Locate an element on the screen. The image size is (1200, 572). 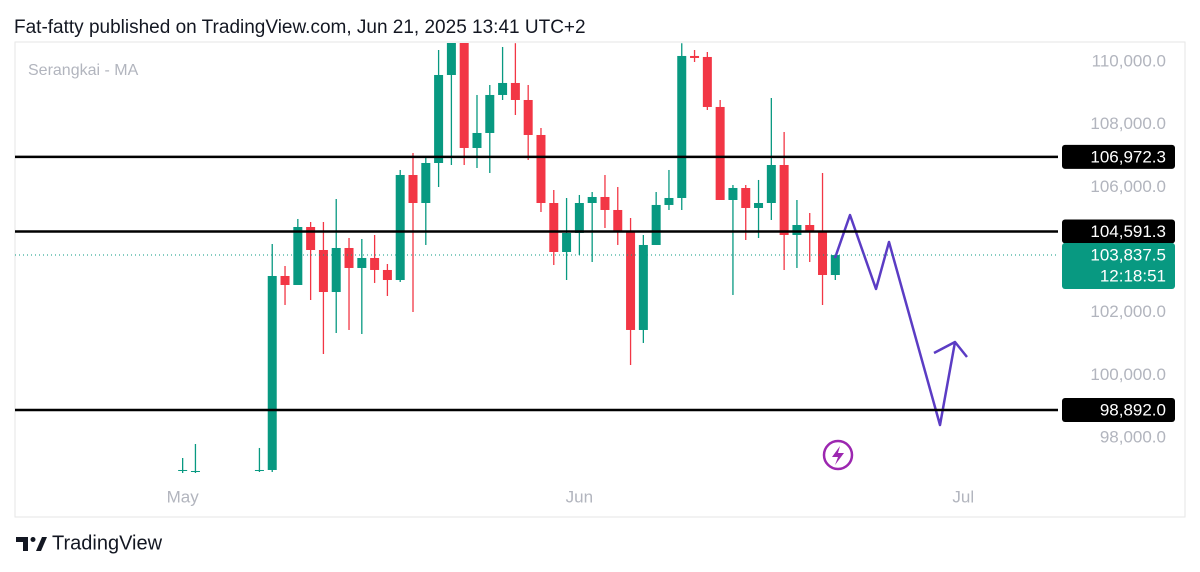
legend: Serangkai - MA is located at coordinates (83, 70).